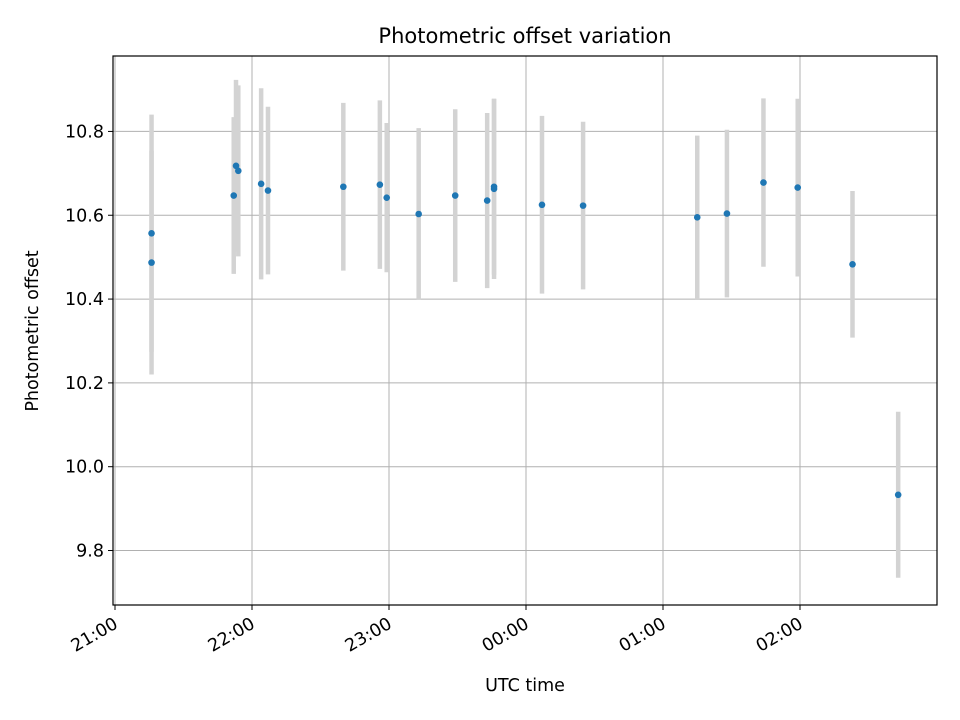  What do you see at coordinates (780, 635) in the screenshot?
I see `x-tick-label: 02:00` at bounding box center [780, 635].